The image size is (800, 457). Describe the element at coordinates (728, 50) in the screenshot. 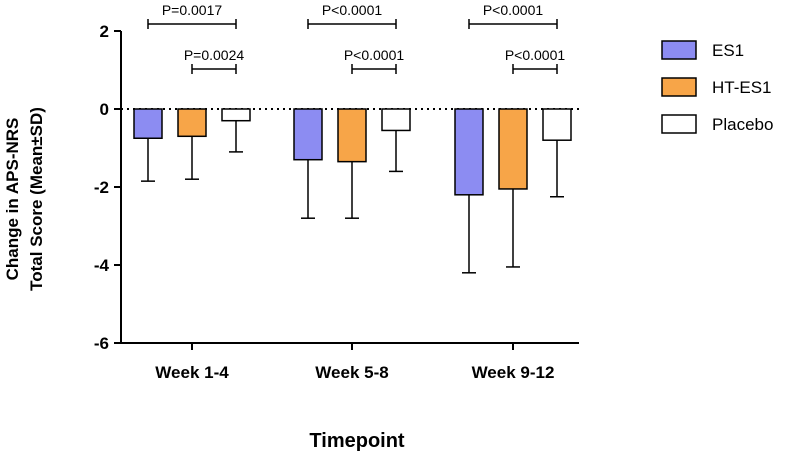

I see `legend-label: ES1` at that location.